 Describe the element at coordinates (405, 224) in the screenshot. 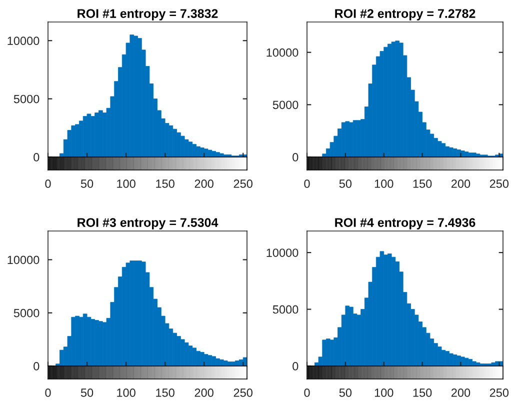

I see `chart-title: ROI #4 entropy = 7.4936` at that location.